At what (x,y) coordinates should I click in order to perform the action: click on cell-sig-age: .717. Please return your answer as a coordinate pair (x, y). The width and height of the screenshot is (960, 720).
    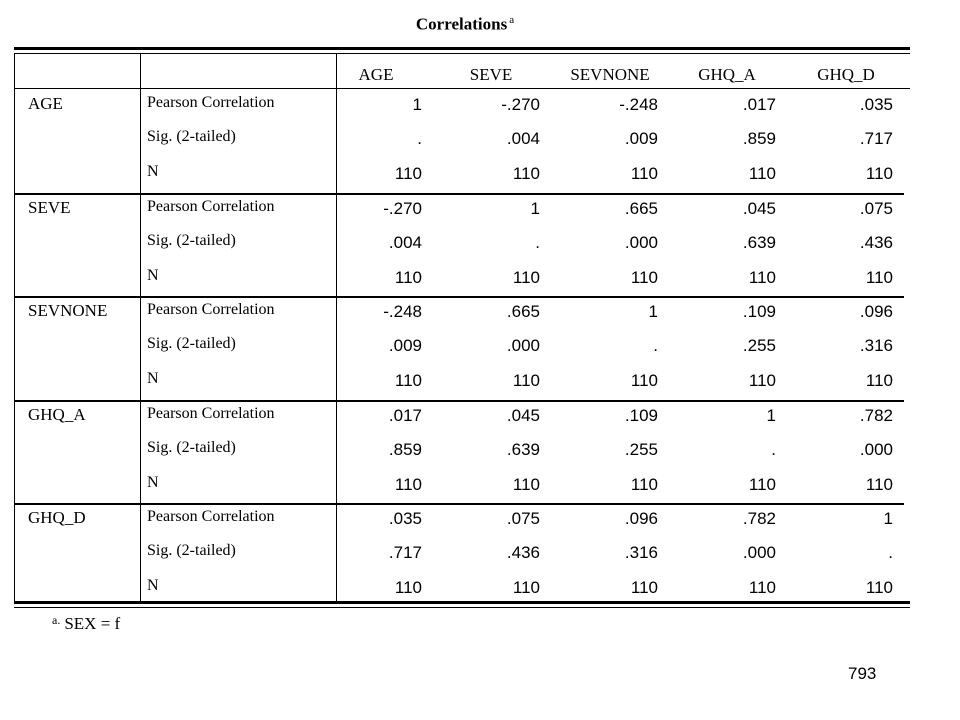
    Looking at the image, I should click on (405, 552).